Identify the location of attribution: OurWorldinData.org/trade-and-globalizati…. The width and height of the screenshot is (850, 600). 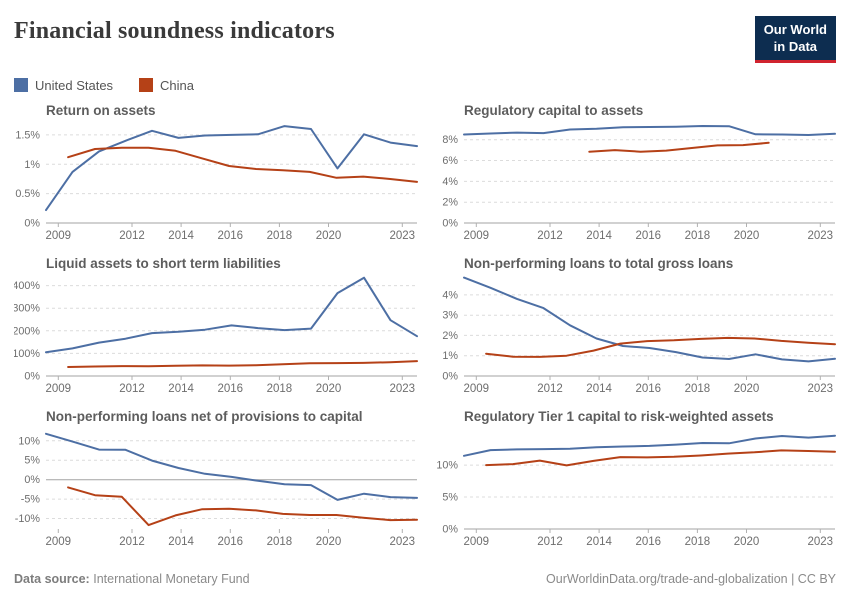
(691, 579).